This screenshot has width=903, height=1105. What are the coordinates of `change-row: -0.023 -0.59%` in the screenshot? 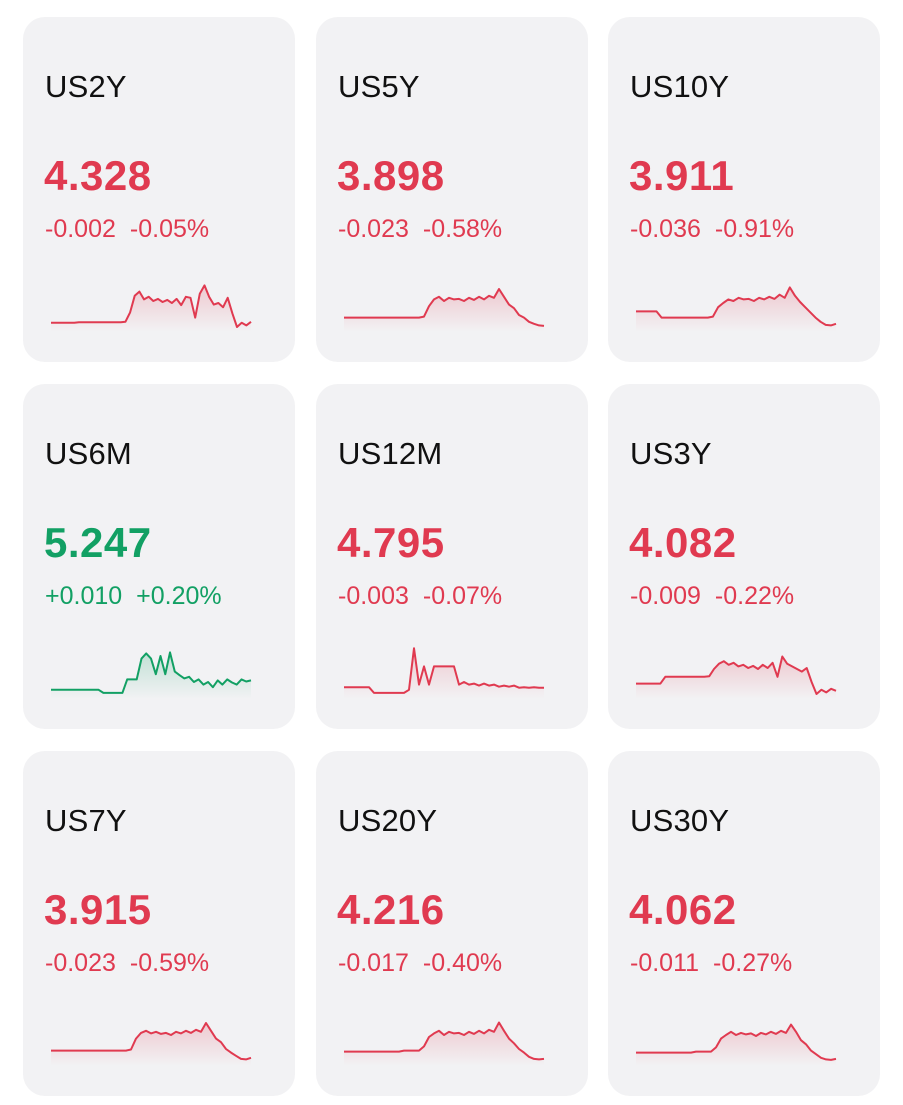 It's located at (127, 963).